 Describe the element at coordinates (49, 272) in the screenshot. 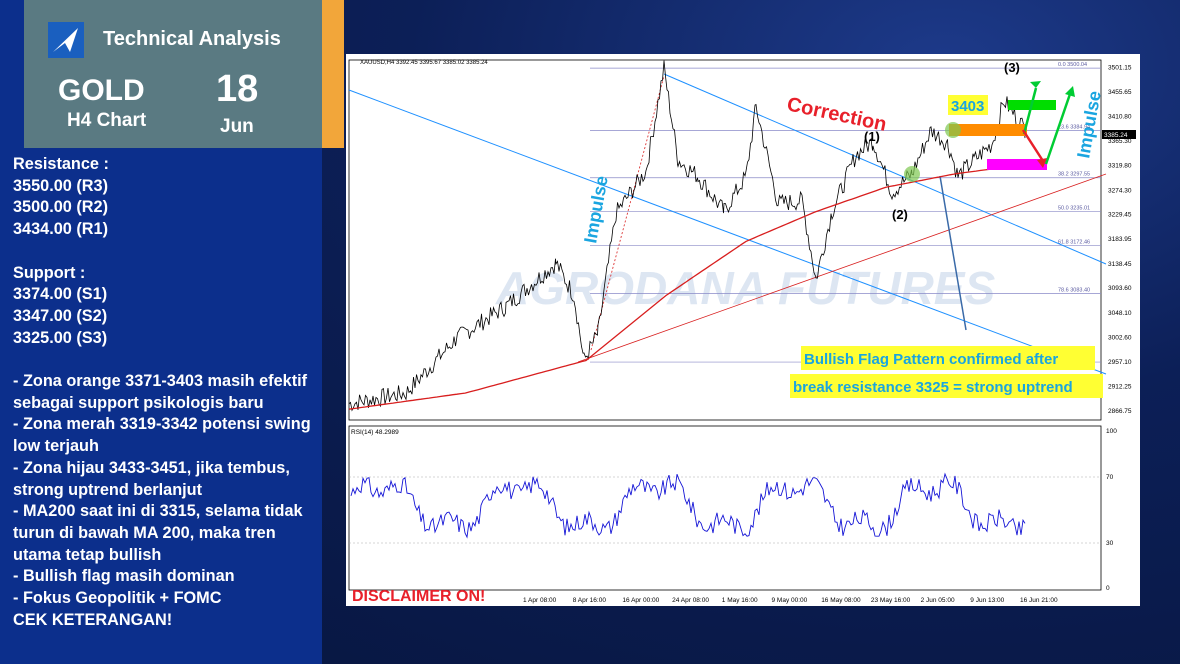

I see `support-title: Support :` at that location.